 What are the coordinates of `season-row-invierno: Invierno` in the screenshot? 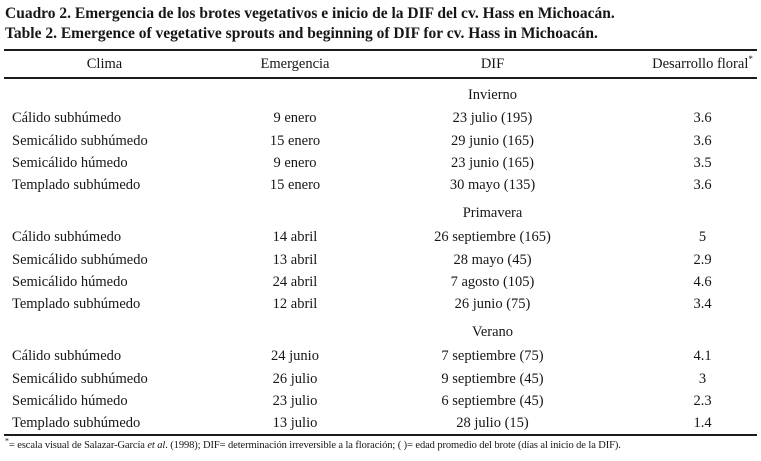 It's located at (380, 93).